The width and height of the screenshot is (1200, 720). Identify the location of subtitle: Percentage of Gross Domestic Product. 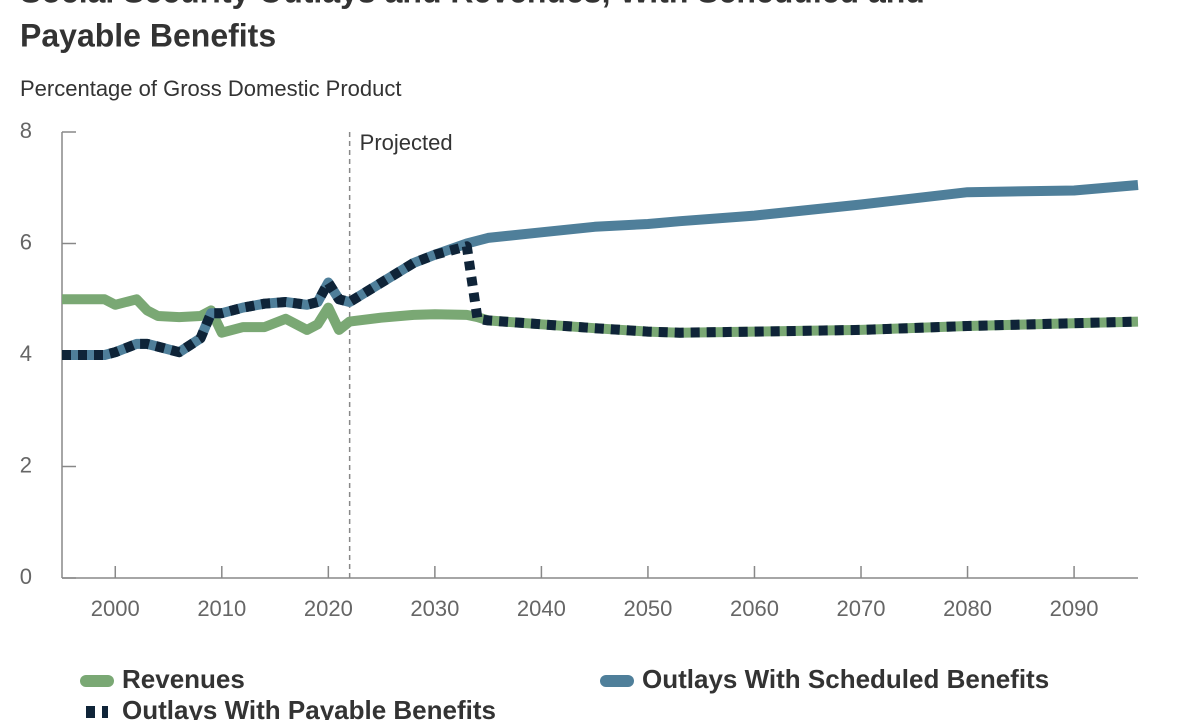
(211, 88).